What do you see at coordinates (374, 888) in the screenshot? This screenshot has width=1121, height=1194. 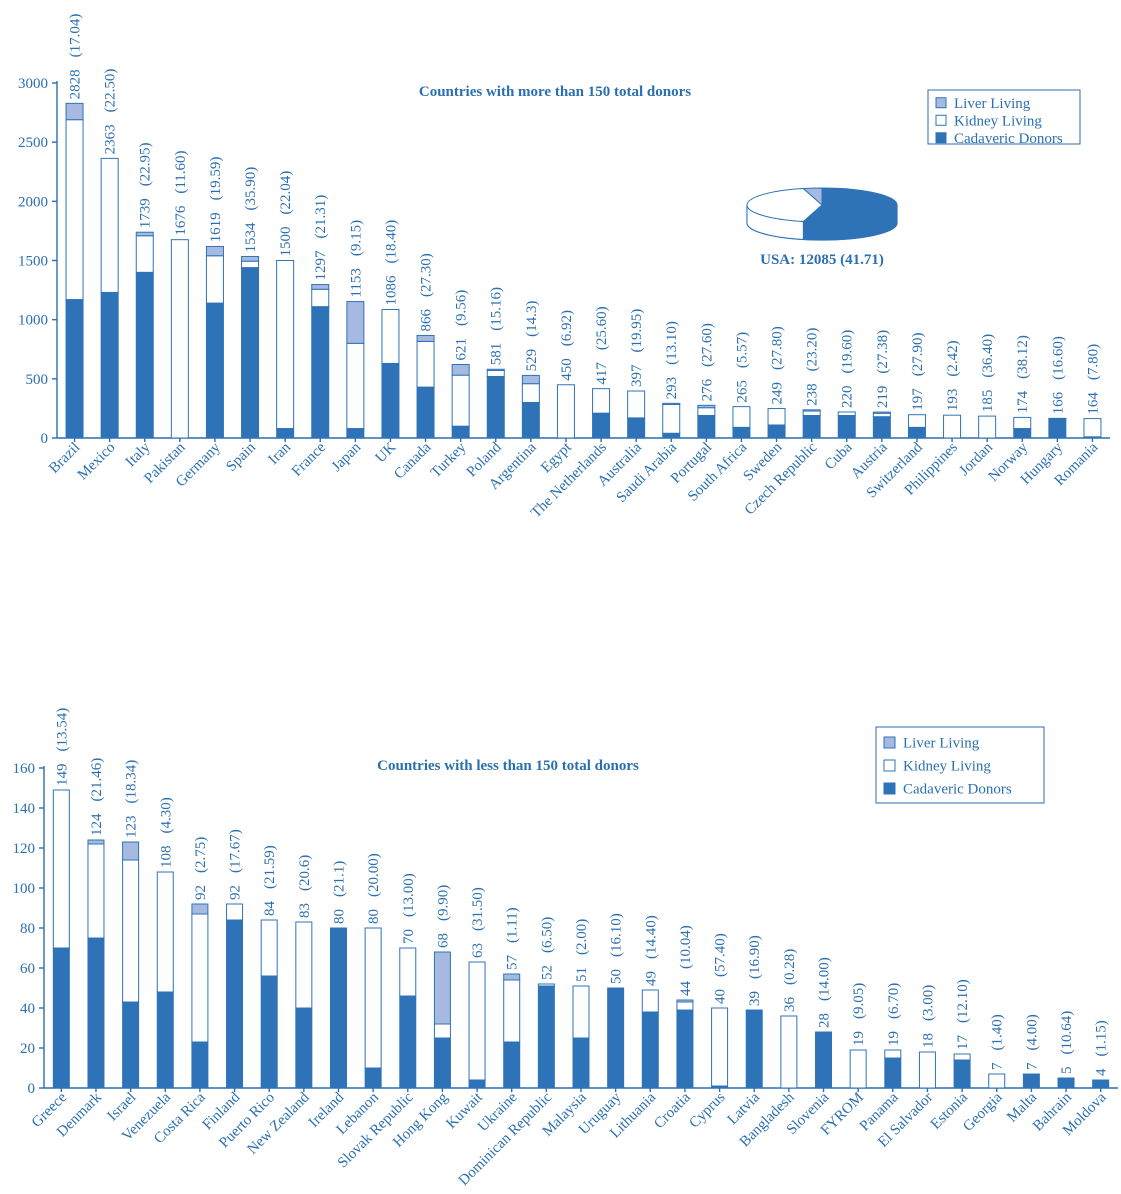 I see `p2-value-label: 80 (20.00)` at bounding box center [374, 888].